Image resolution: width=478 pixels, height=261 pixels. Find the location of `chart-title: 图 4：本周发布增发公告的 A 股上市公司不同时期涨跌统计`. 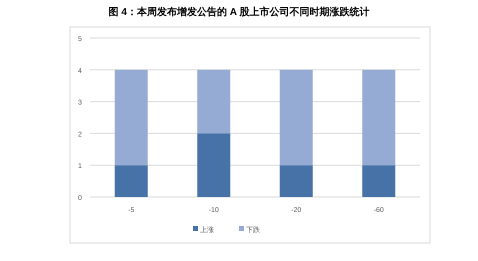

chart-title: 图 4：本周发布增发公告的 A 股上市公司不同时期涨跌统计 is located at coordinates (239, 12).